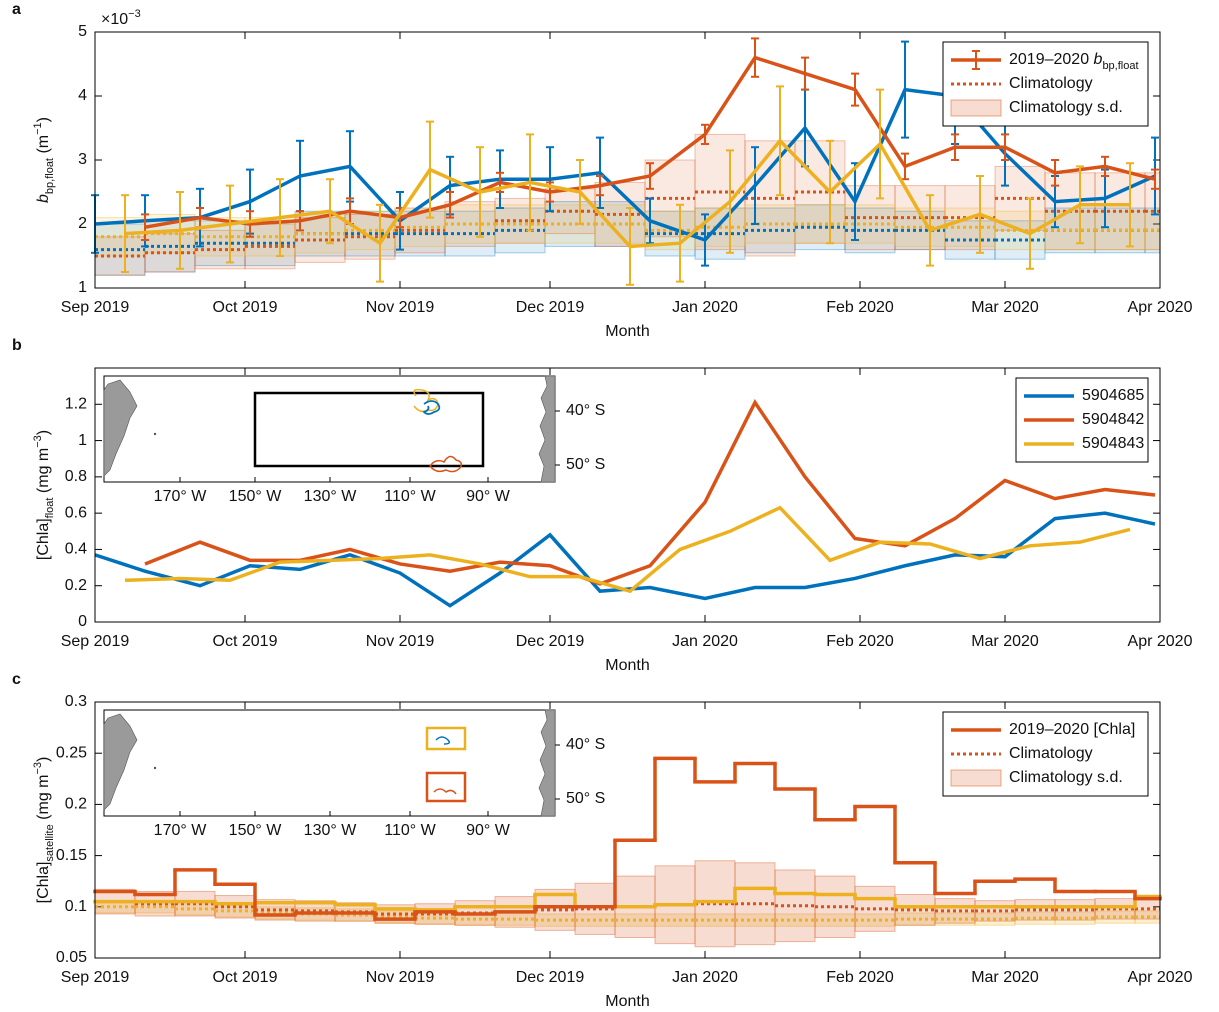 This screenshot has height=1012, width=1219. I want to click on panel-label: a, so click(16, 9).